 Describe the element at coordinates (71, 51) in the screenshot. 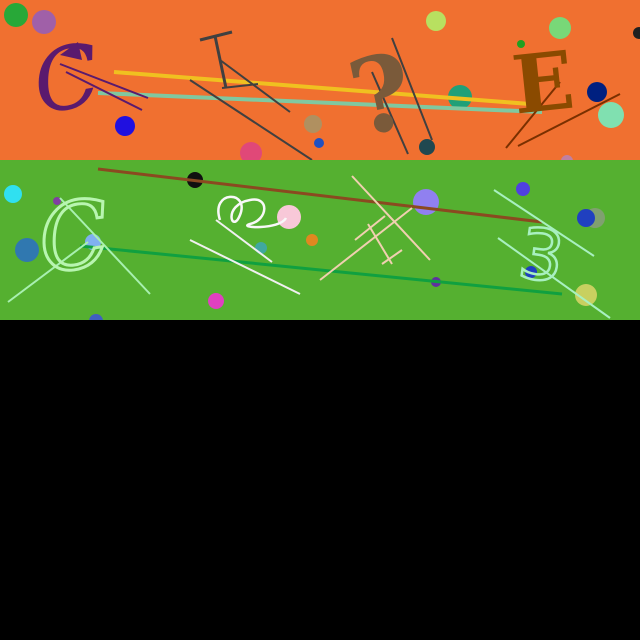

I see `glyph-c-arrowhead` at that location.